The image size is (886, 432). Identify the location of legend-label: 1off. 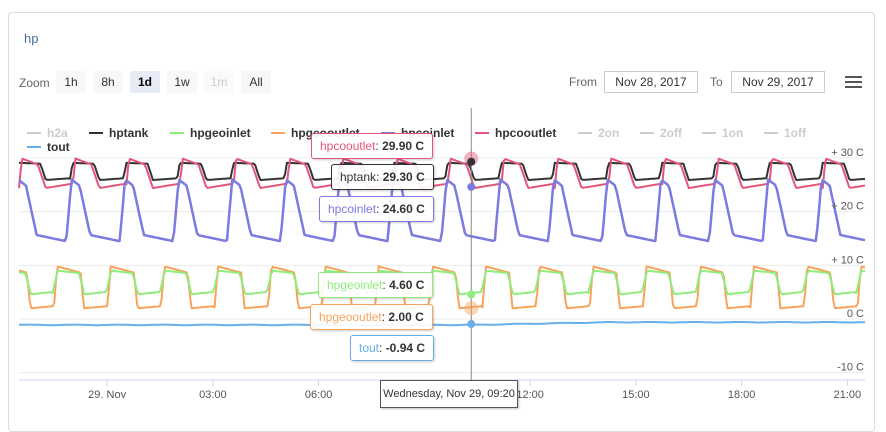
(795, 133).